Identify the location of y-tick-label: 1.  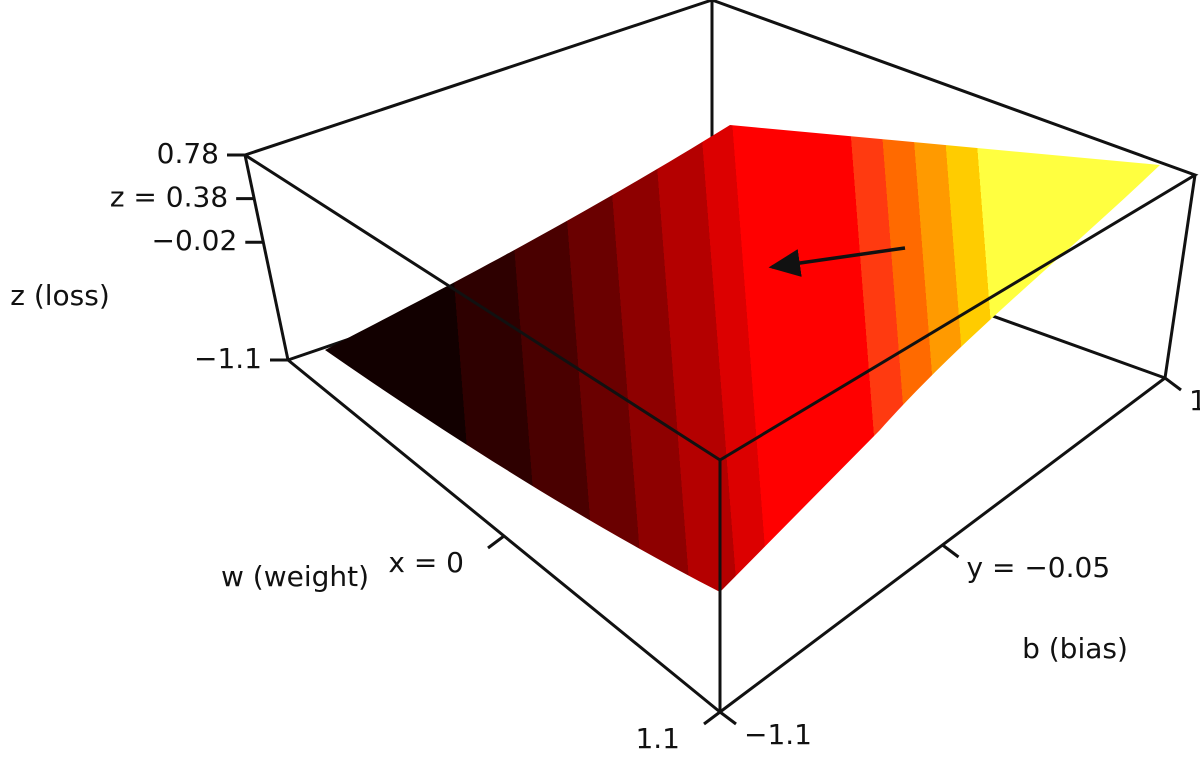
(1194, 400).